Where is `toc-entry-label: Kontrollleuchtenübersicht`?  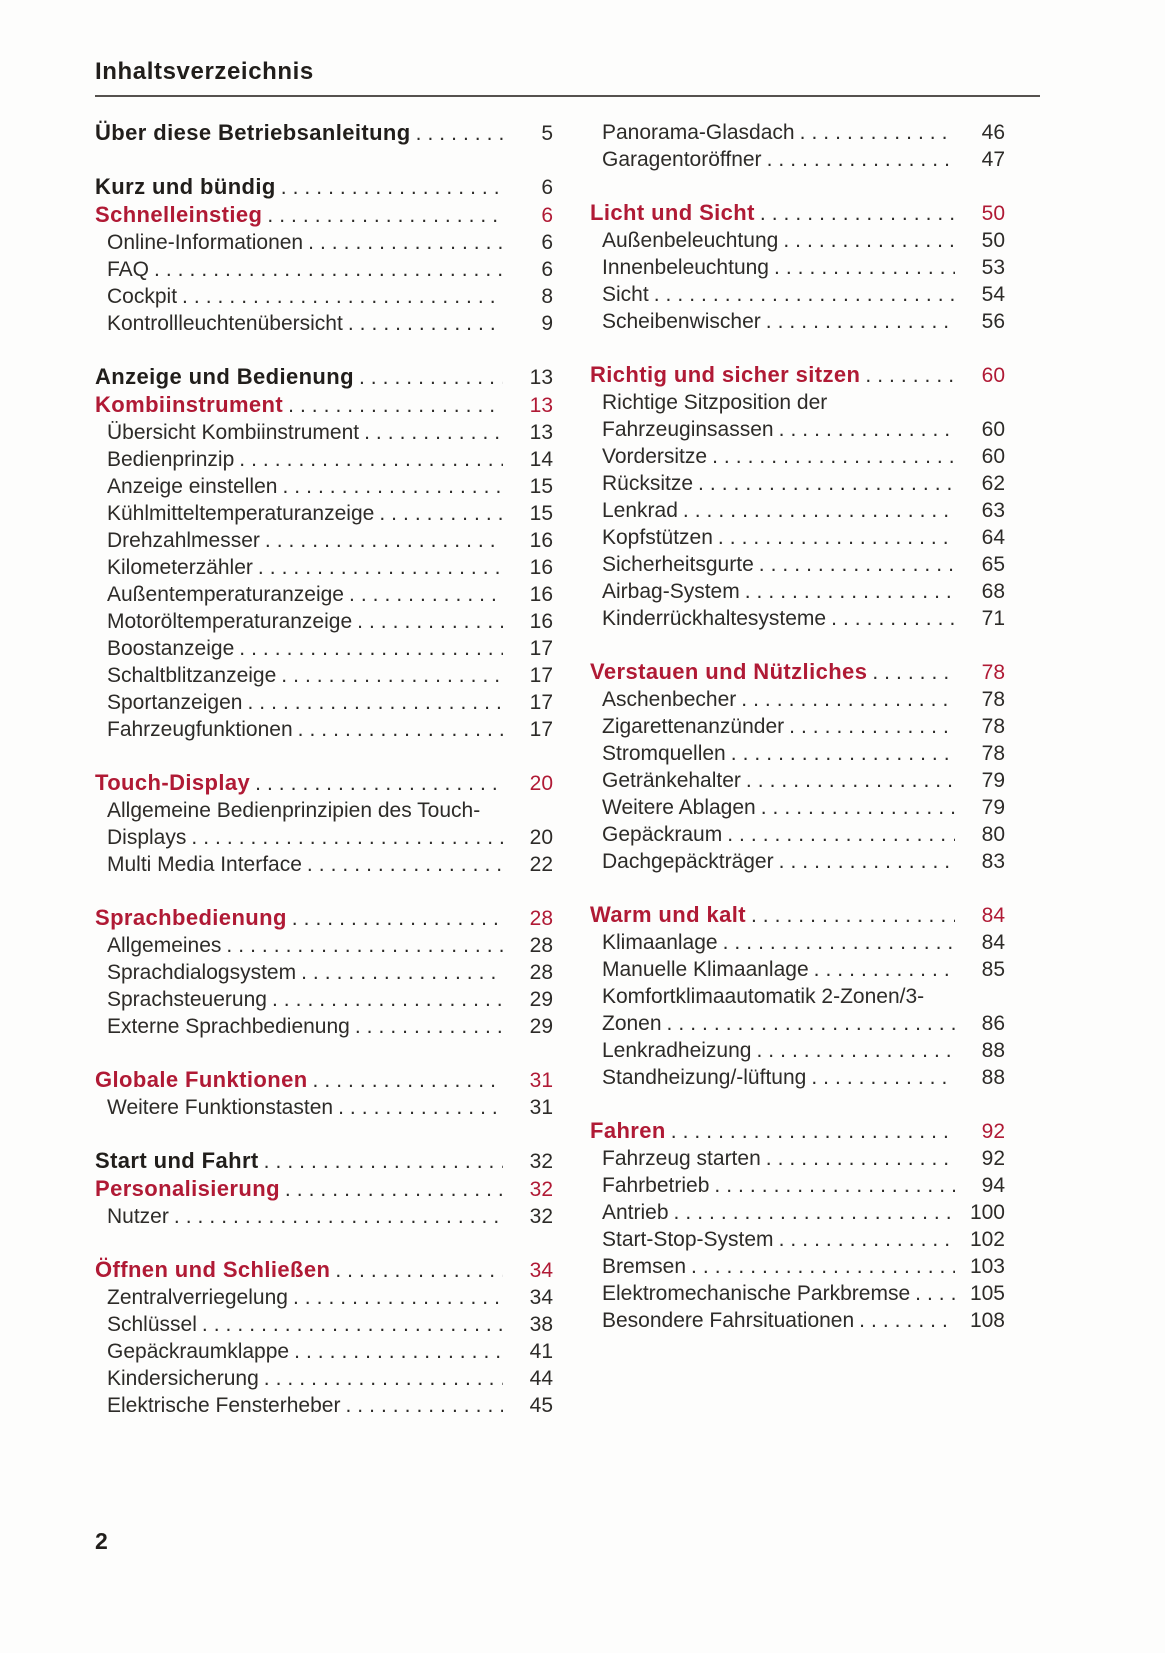
toc-entry-label: Kontrollleuchtenübersicht is located at coordinates (225, 323).